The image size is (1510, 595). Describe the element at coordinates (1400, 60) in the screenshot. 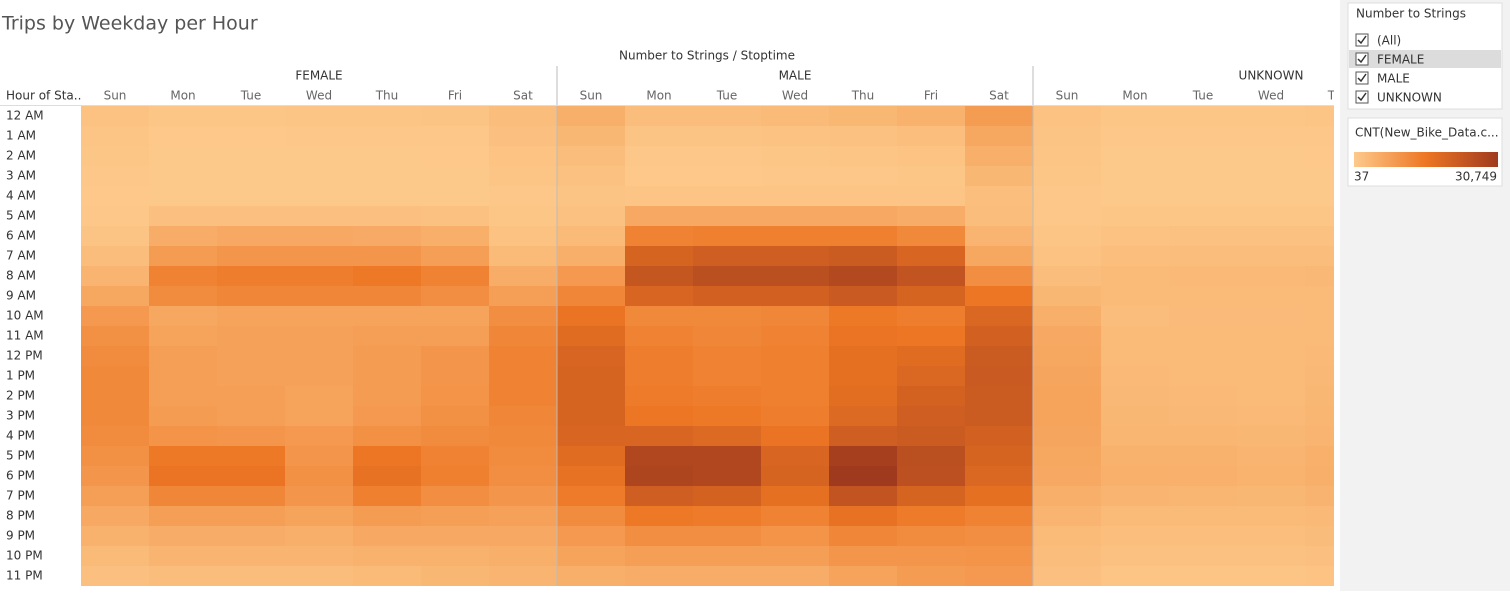

I see `filter-item: FEMALE` at that location.